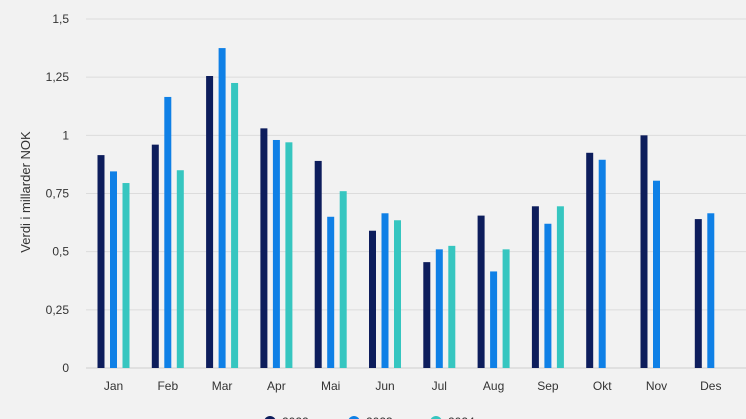 The width and height of the screenshot is (746, 419). What do you see at coordinates (548, 386) in the screenshot?
I see `x-tick-label: Sep` at bounding box center [548, 386].